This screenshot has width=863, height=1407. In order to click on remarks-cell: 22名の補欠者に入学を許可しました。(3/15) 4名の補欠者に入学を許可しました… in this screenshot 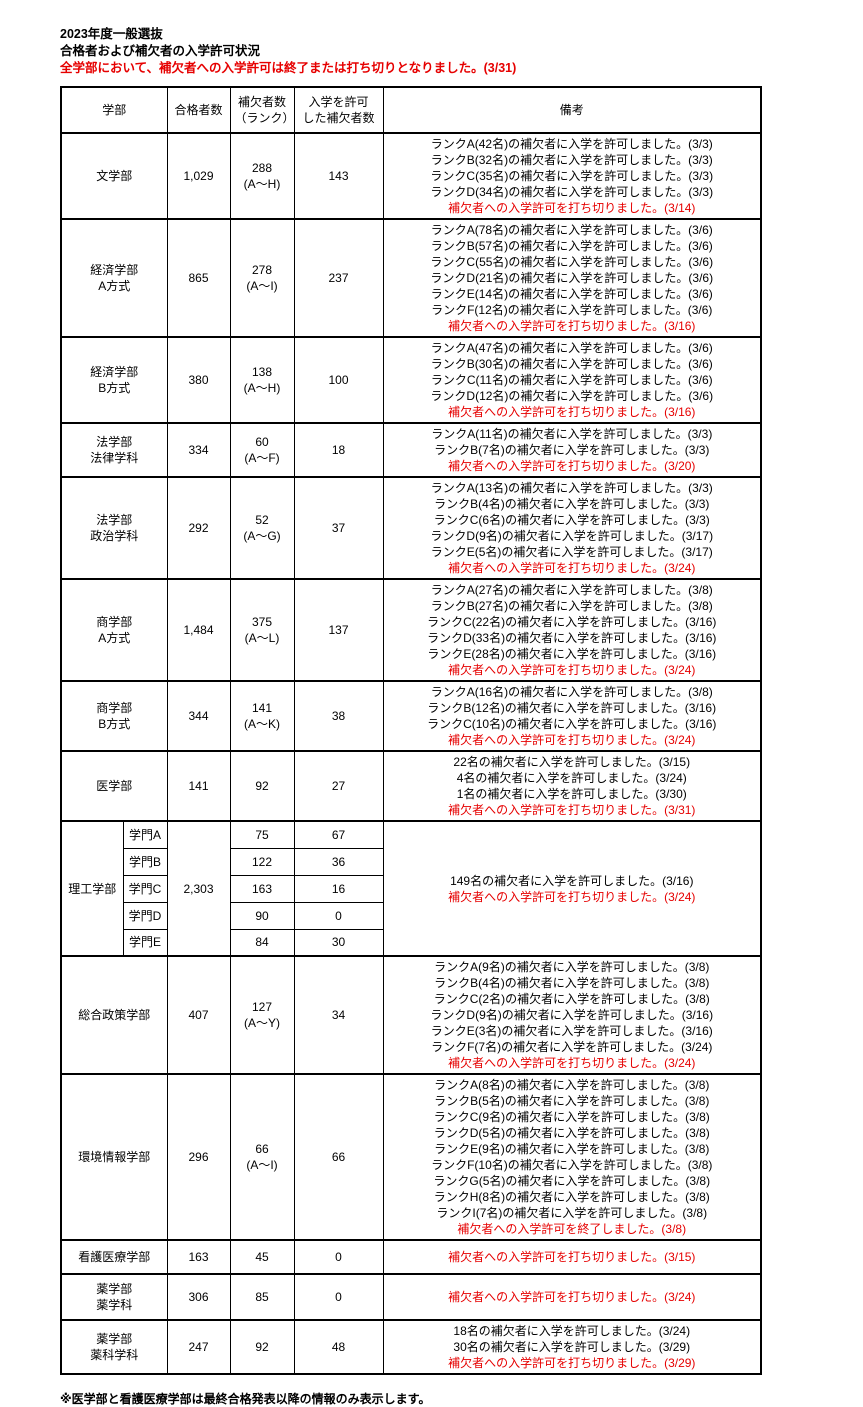, I will do `click(572, 786)`.